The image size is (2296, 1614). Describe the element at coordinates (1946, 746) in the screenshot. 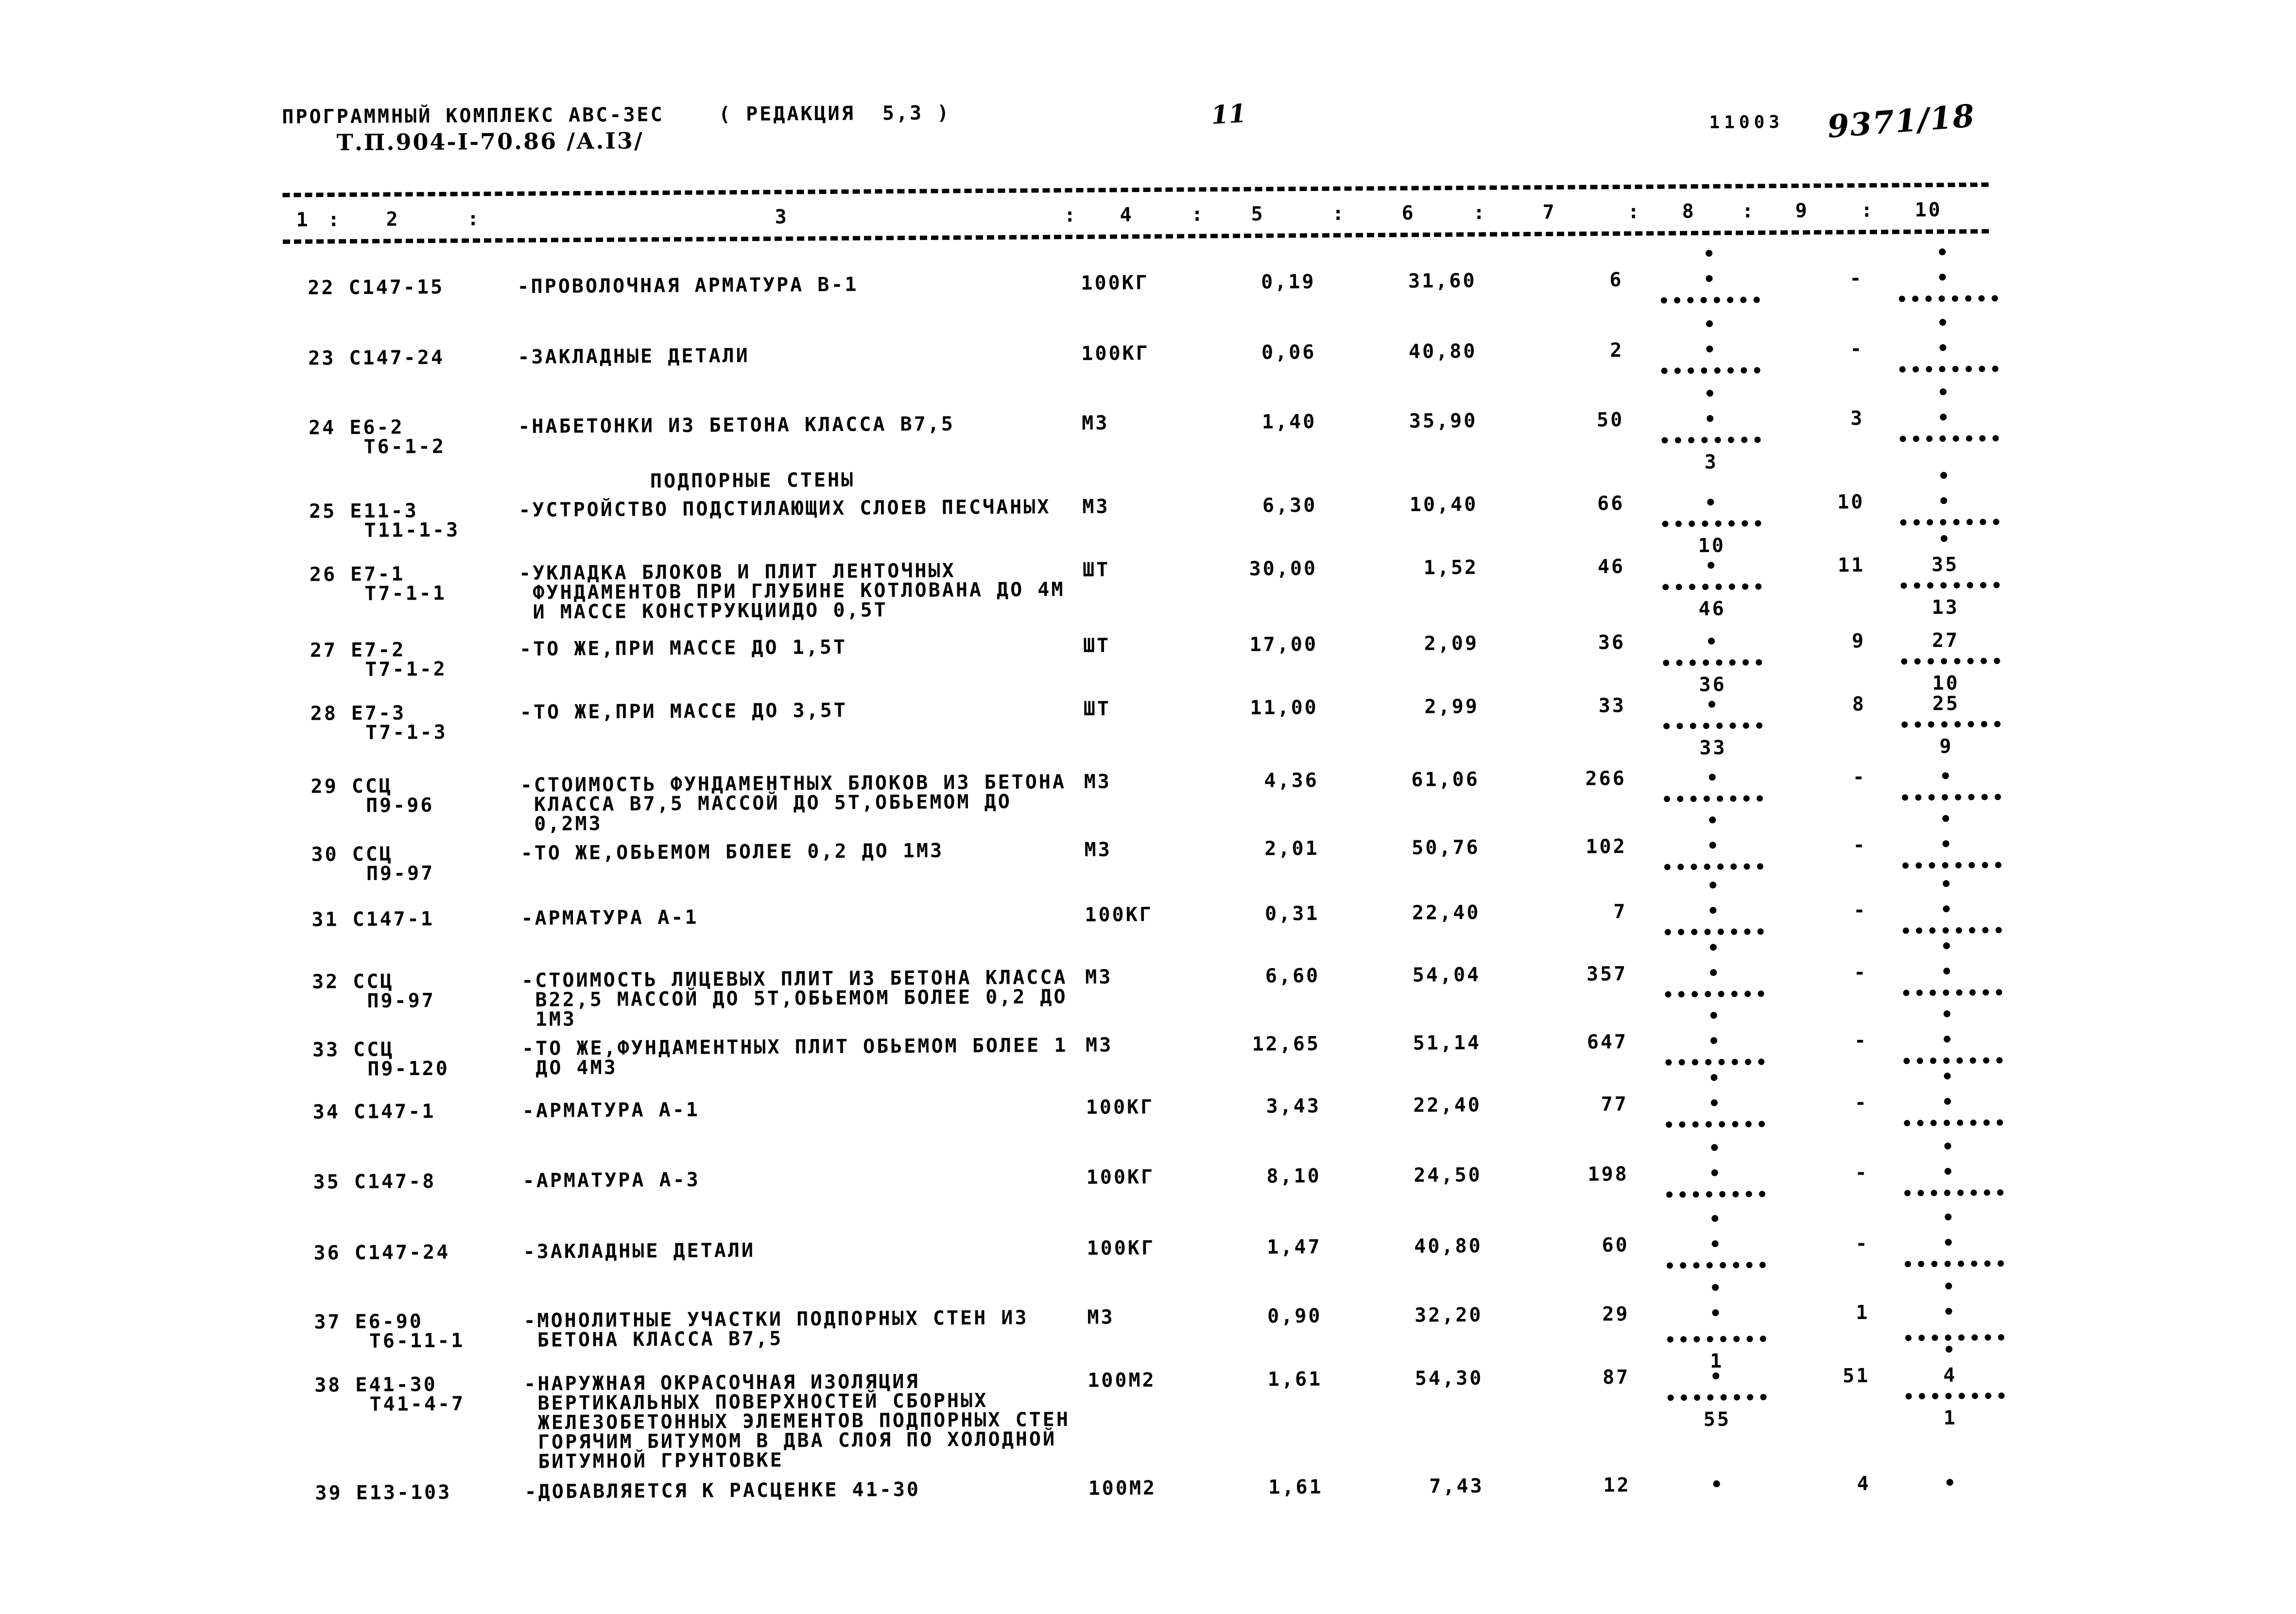

I see `col10-sub-value: 9` at that location.